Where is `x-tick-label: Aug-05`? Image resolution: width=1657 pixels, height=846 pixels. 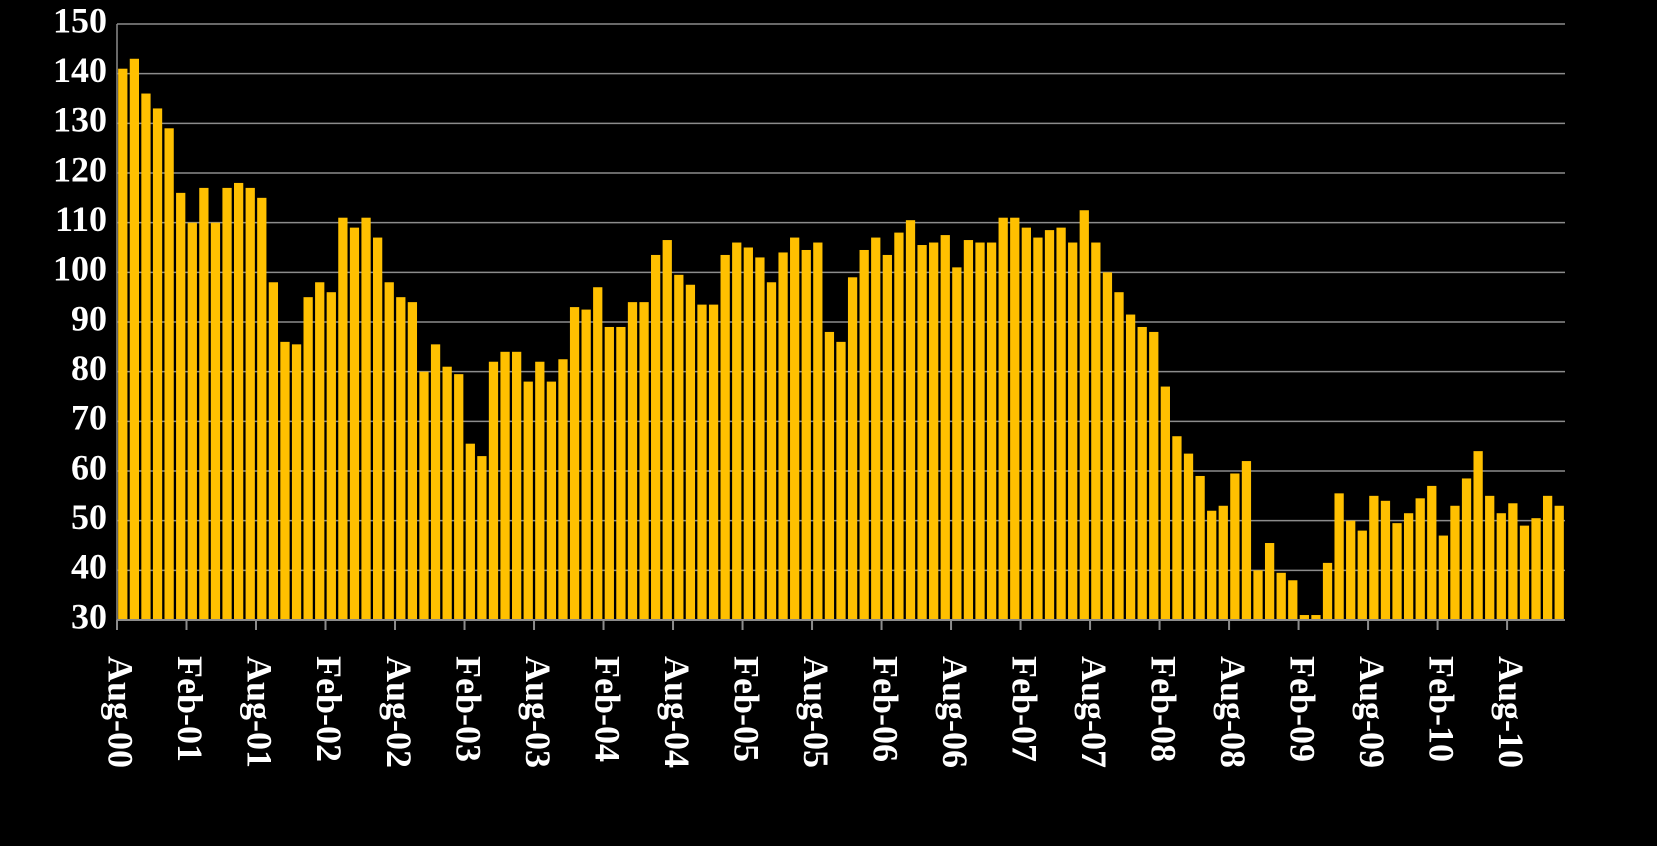 x-tick-label: Aug-05 is located at coordinates (816, 712).